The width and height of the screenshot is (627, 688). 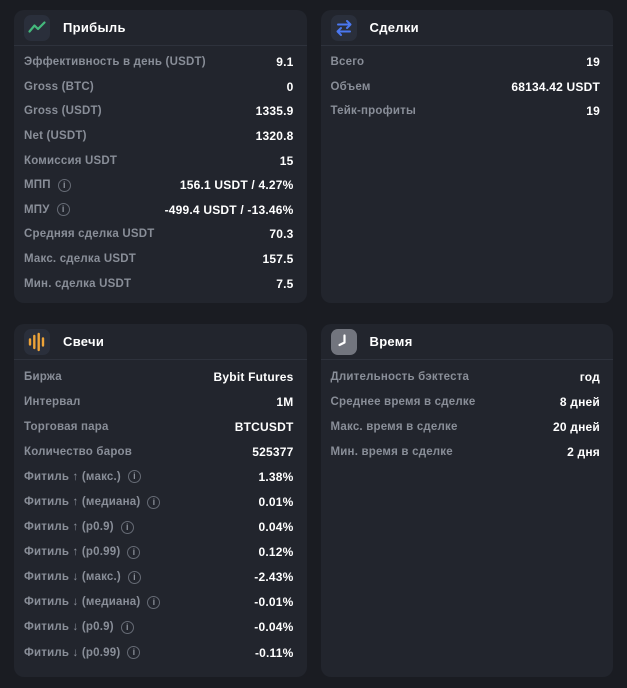 I want to click on card-trades-header: Сделки, so click(x=466, y=28).